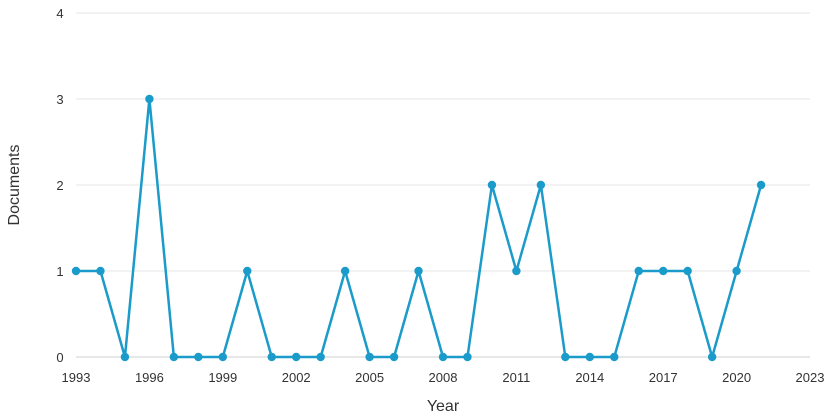 This screenshot has height=419, width=829. I want to click on x-tick-label: 1996, so click(149, 377).